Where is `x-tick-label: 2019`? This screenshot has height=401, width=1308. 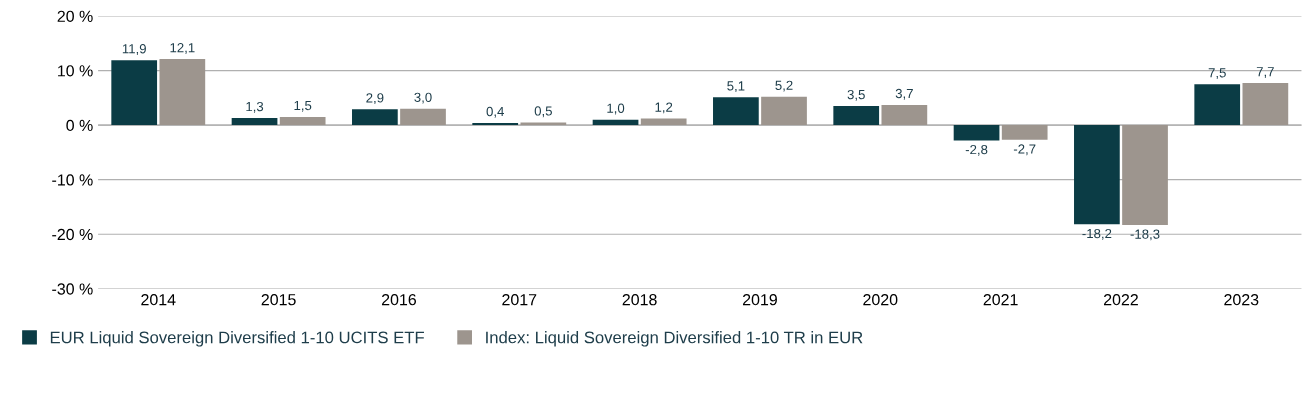 x-tick-label: 2019 is located at coordinates (759, 300).